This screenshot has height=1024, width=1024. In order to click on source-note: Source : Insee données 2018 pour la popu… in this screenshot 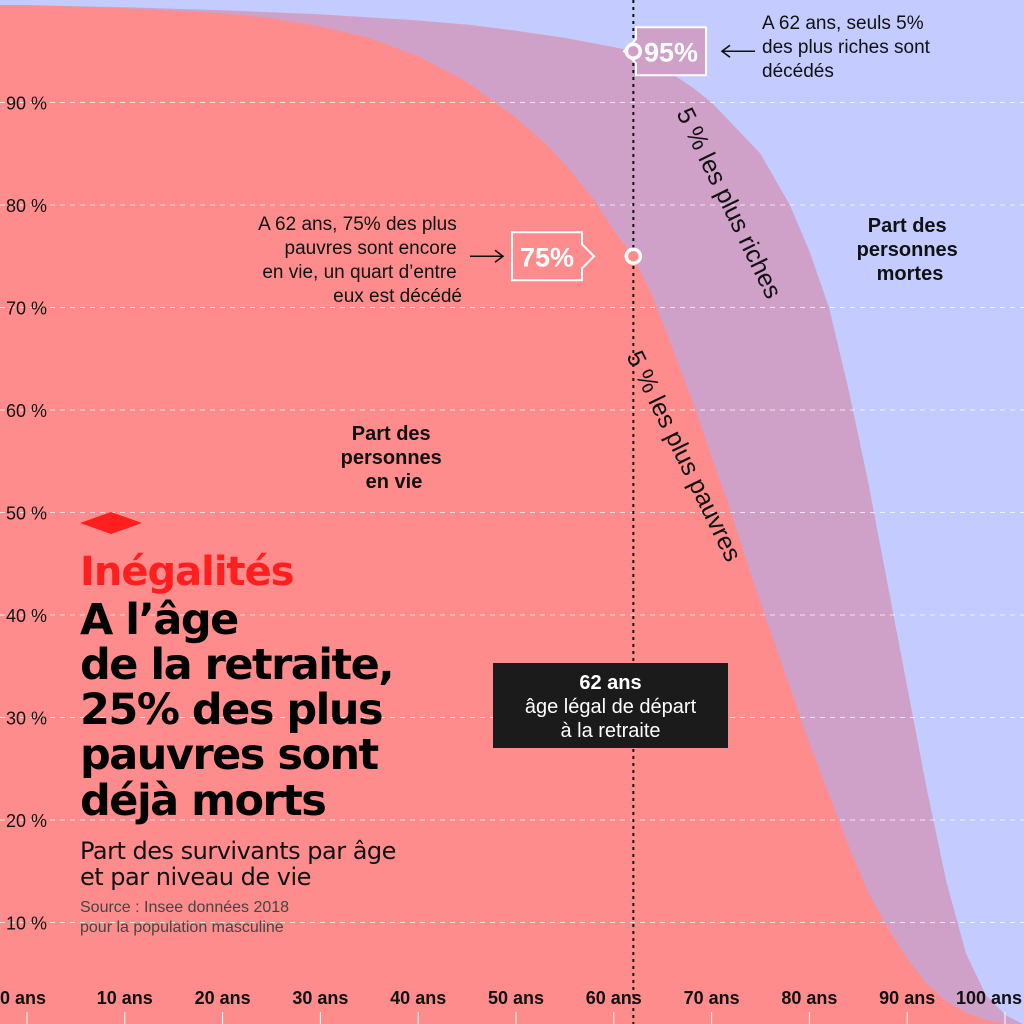, I will do `click(310, 917)`.